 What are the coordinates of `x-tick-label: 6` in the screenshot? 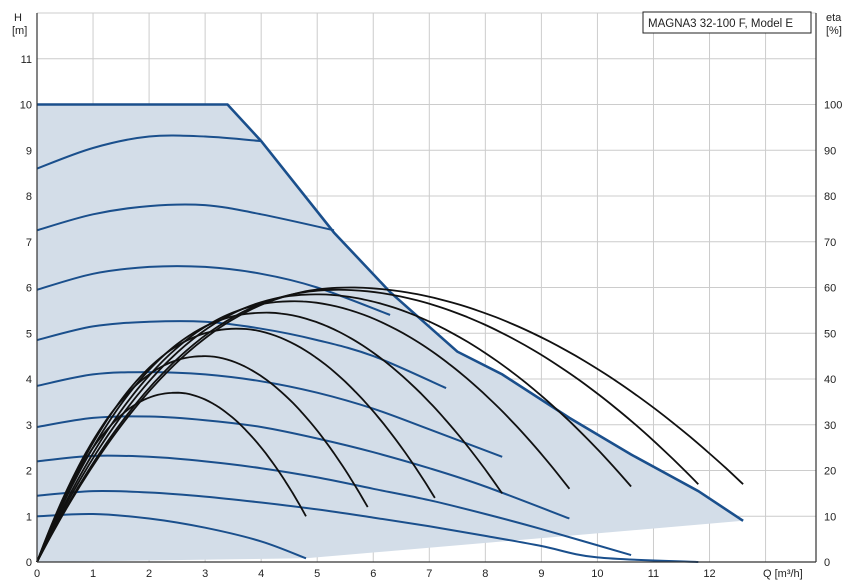 It's located at (373, 574).